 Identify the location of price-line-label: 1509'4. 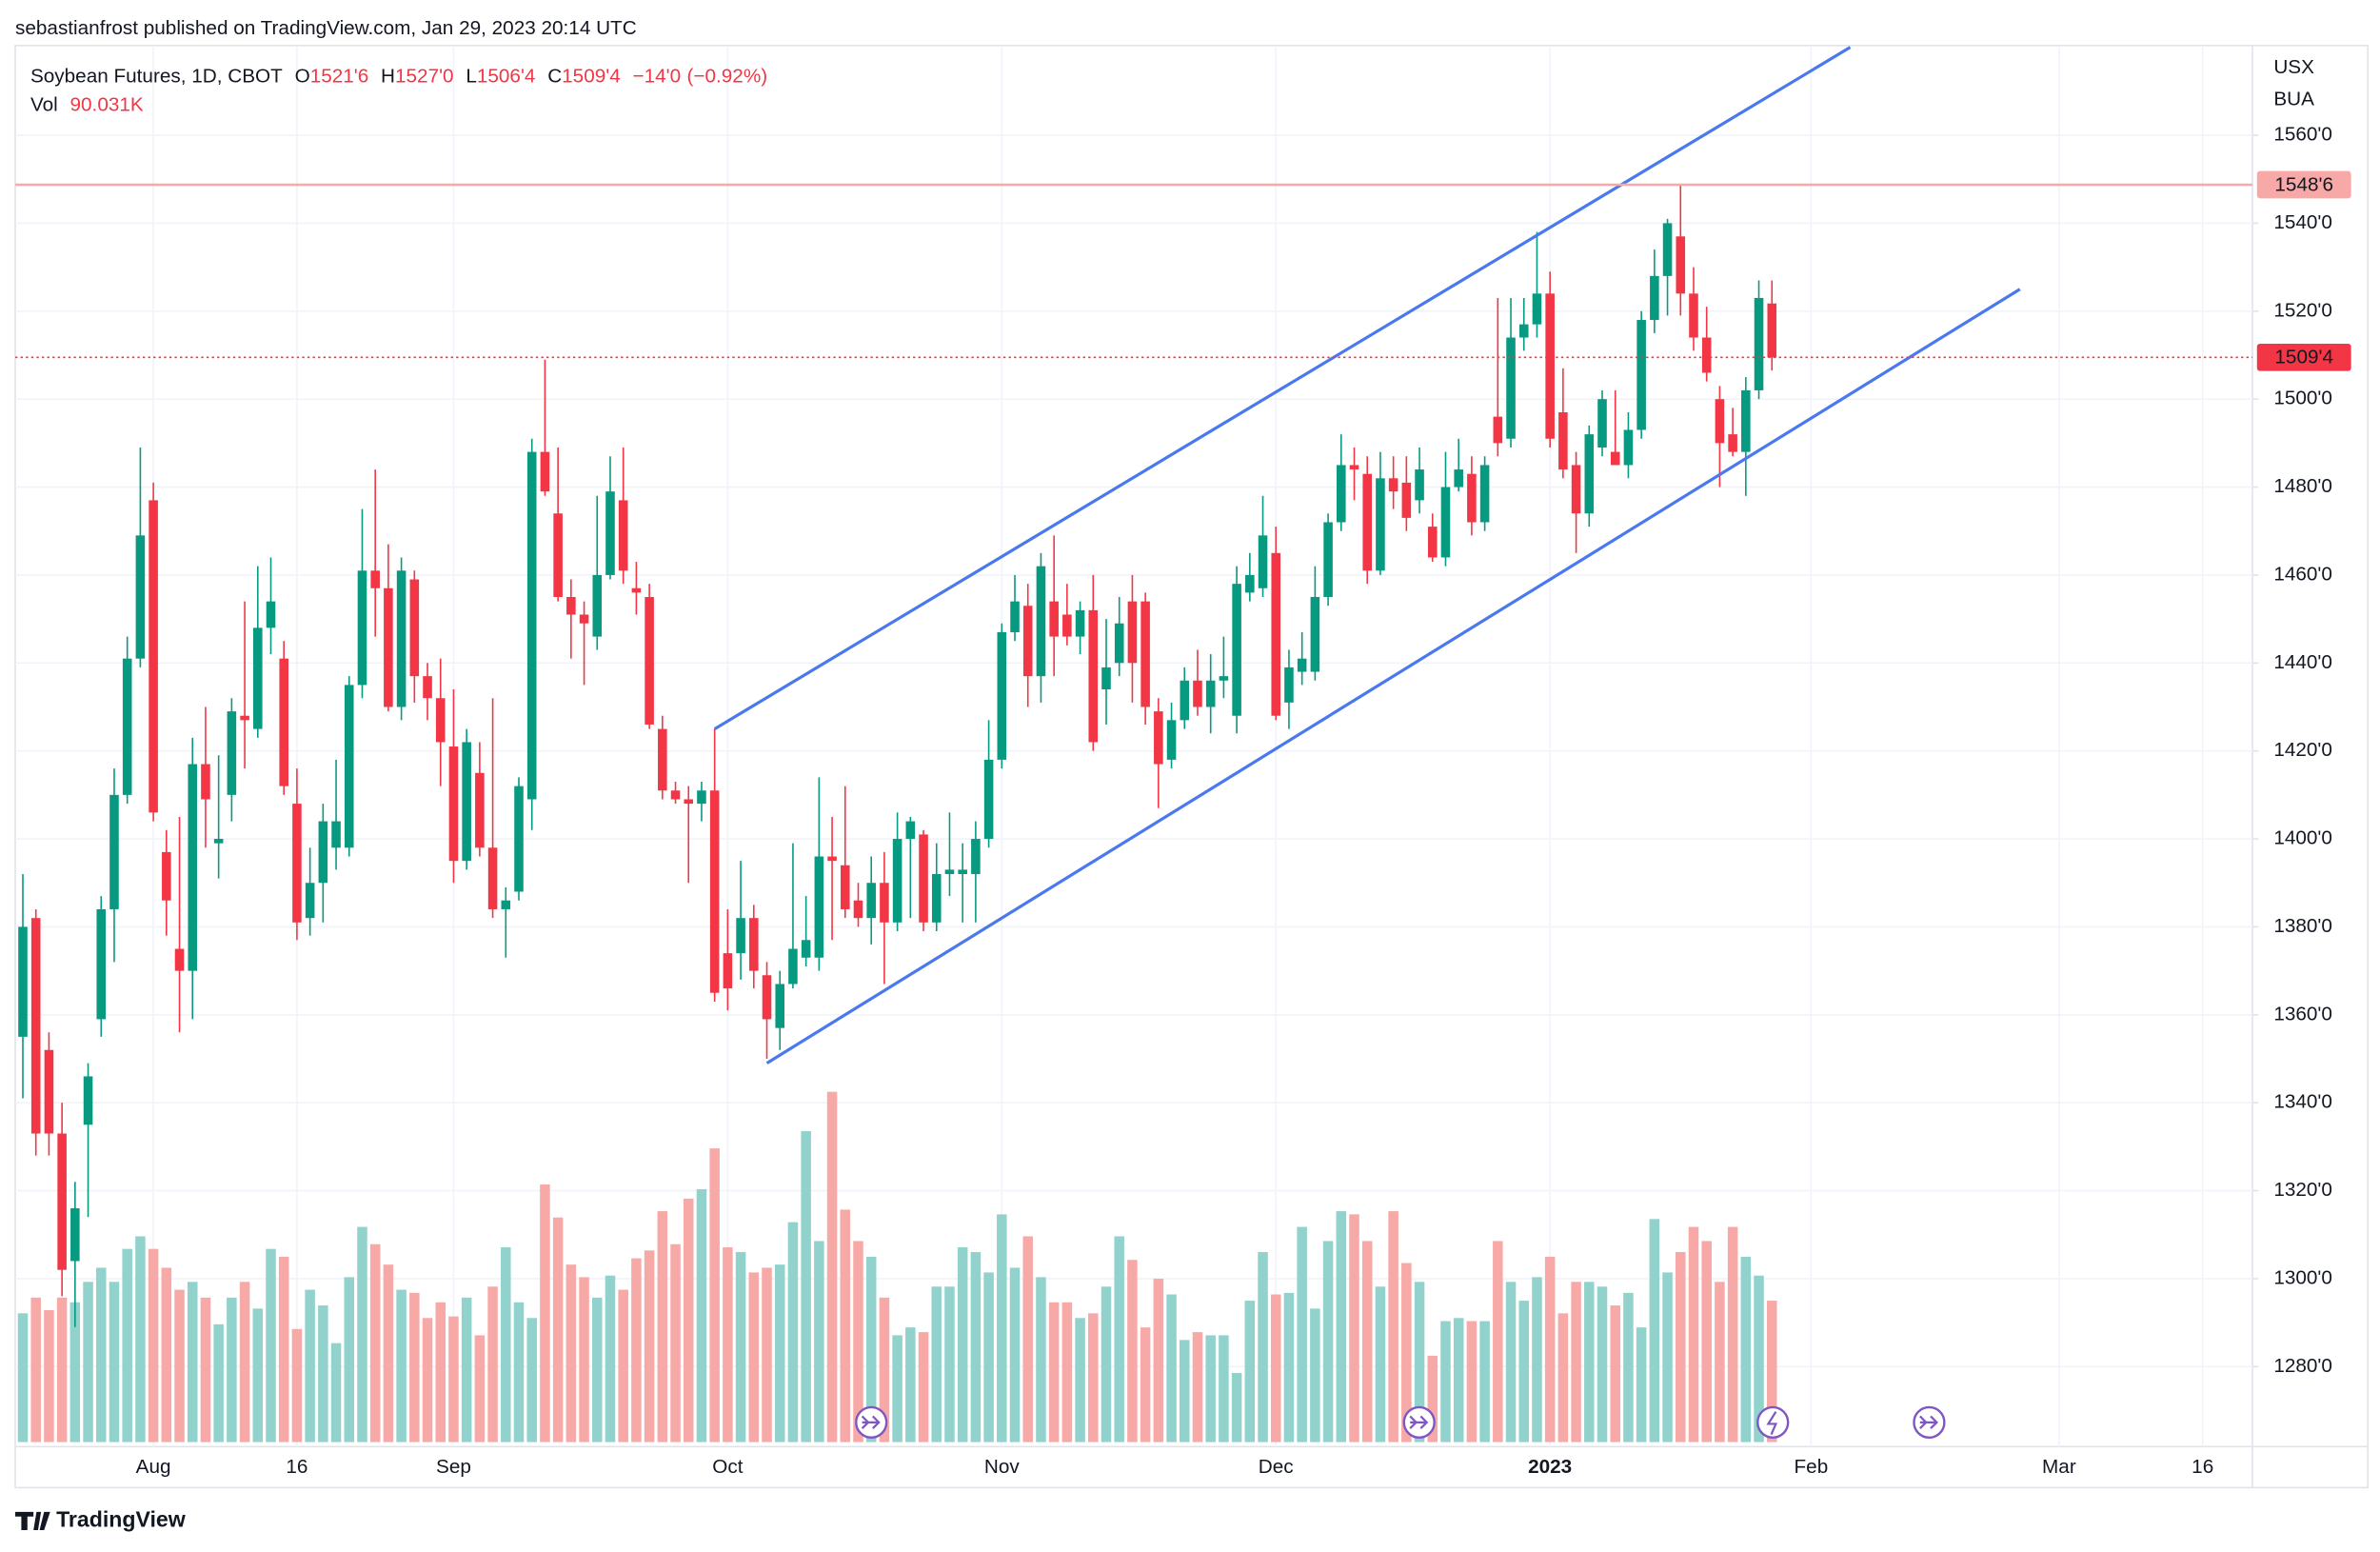
(2303, 357).